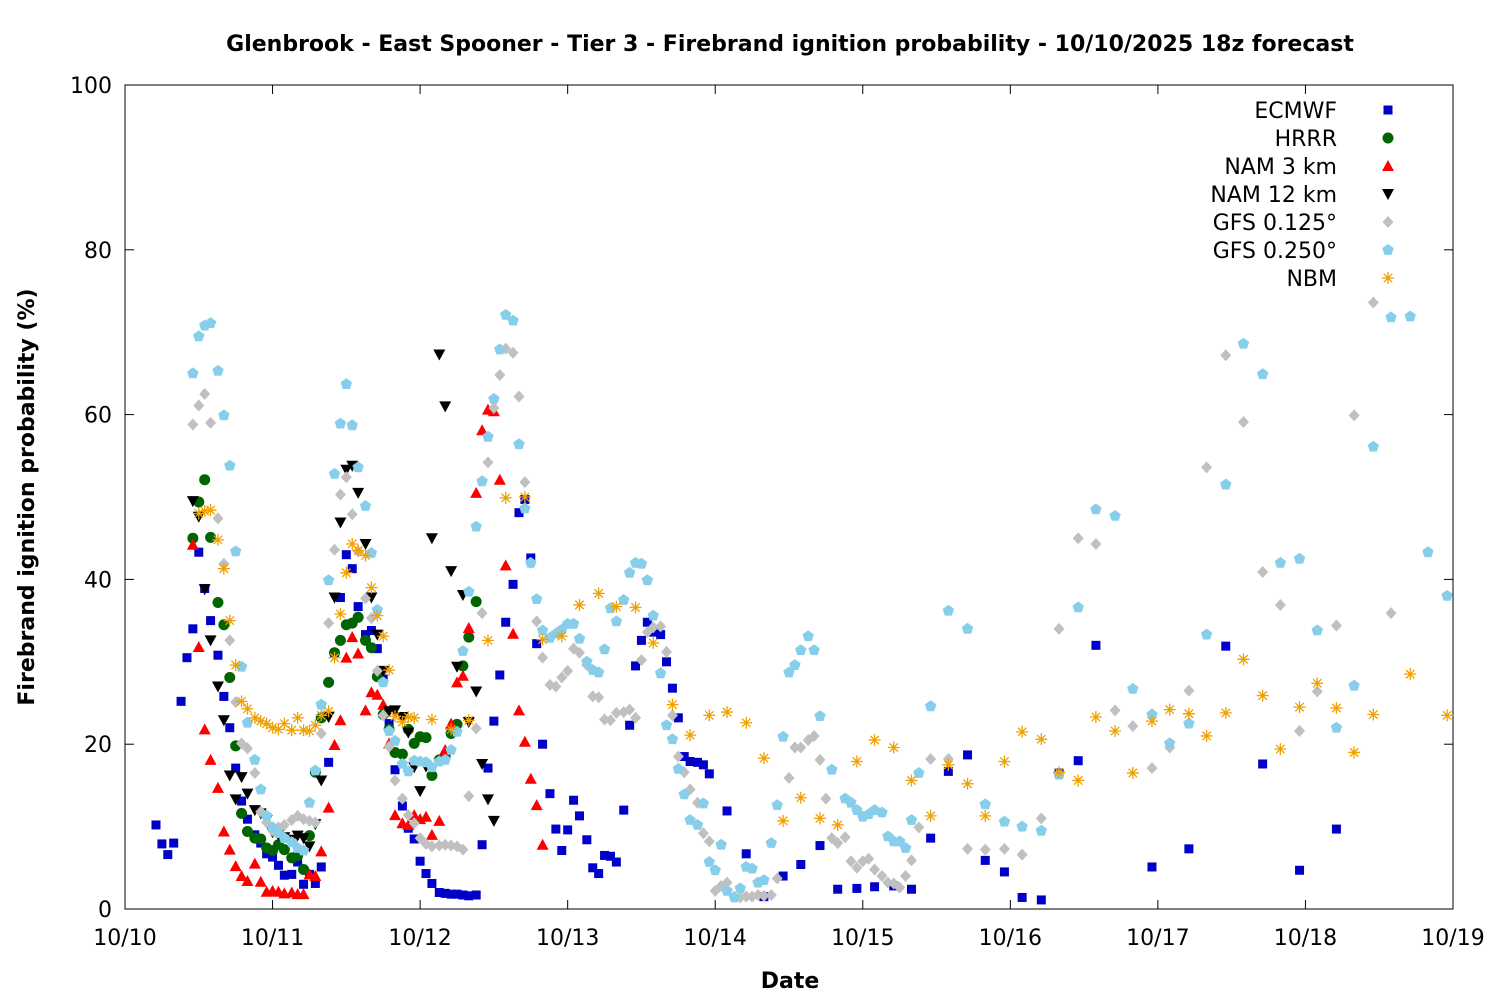 The image size is (1500, 1000). Describe the element at coordinates (1388, 194) in the screenshot. I see `legend-marker-nam-12-km` at that location.